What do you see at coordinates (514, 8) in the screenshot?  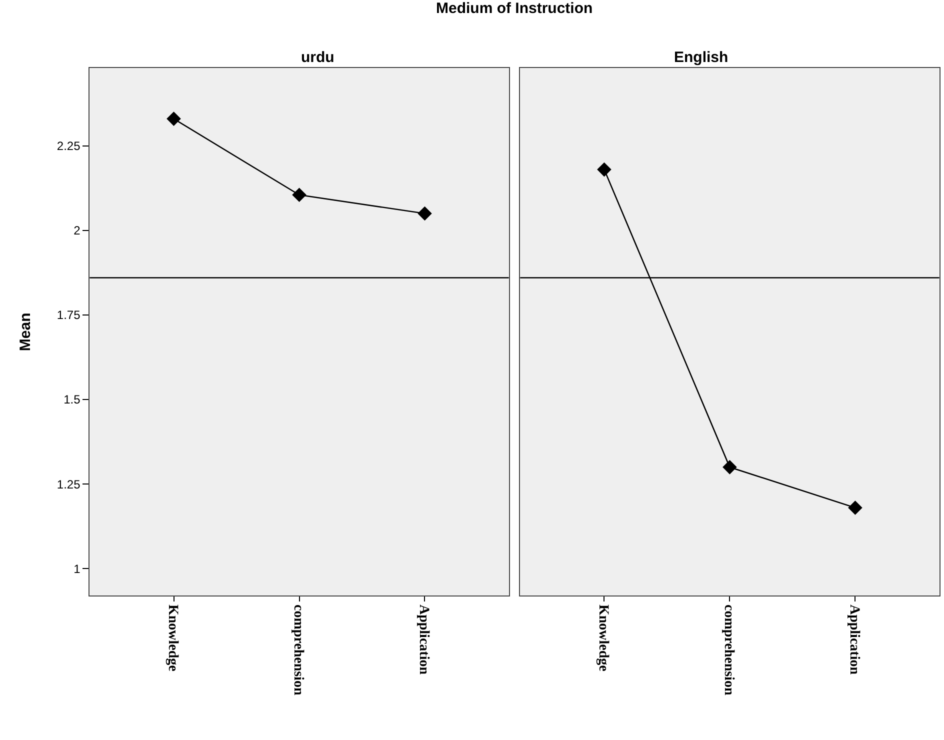 I see `text: Medium of Instruction` at bounding box center [514, 8].